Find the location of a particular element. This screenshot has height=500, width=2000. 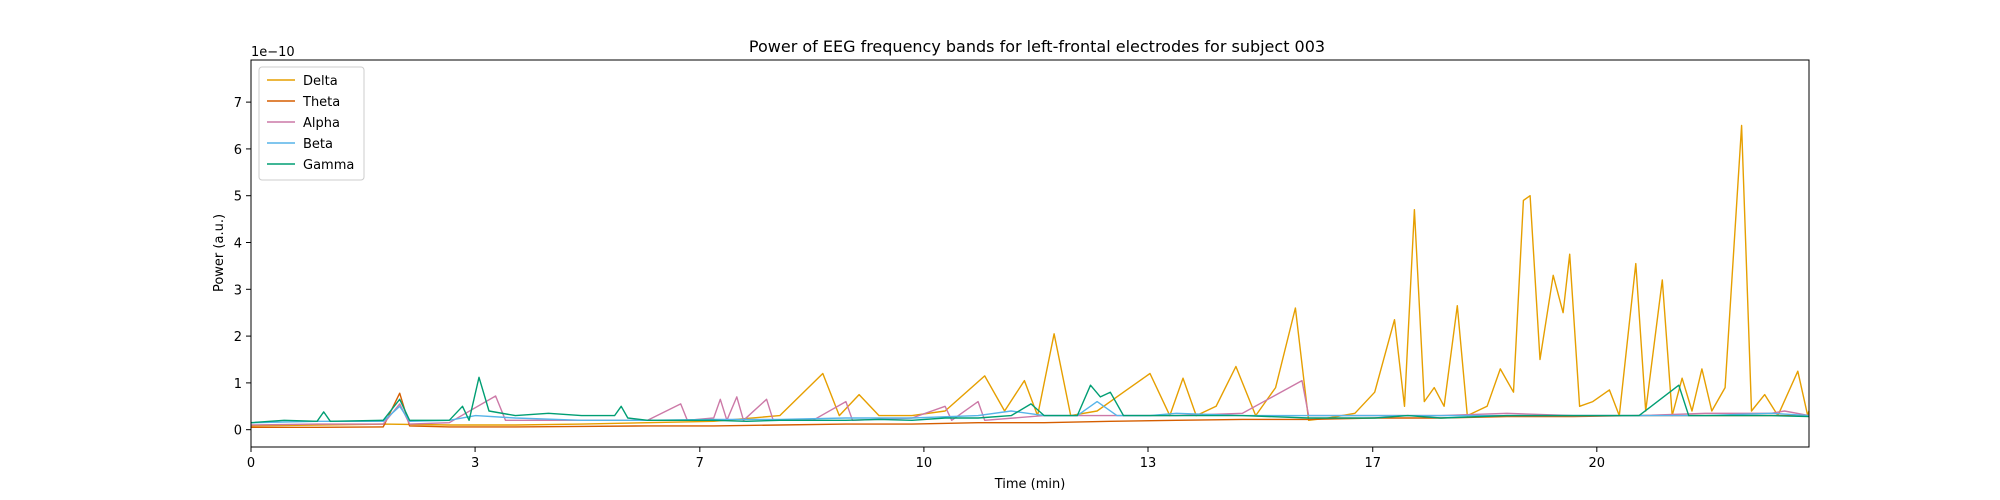

legend: Delta Theta Alpha Beta Gamma is located at coordinates (311, 123).